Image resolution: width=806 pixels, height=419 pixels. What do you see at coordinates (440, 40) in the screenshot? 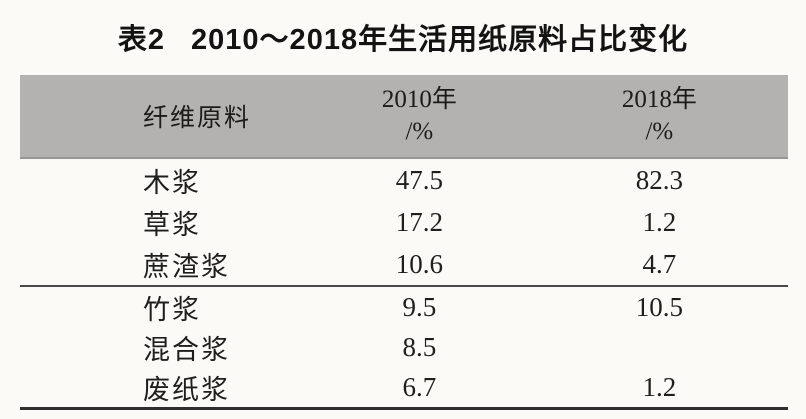
I see `table-title-text: 2010～2018年生活用纸原料占比变化` at bounding box center [440, 40].